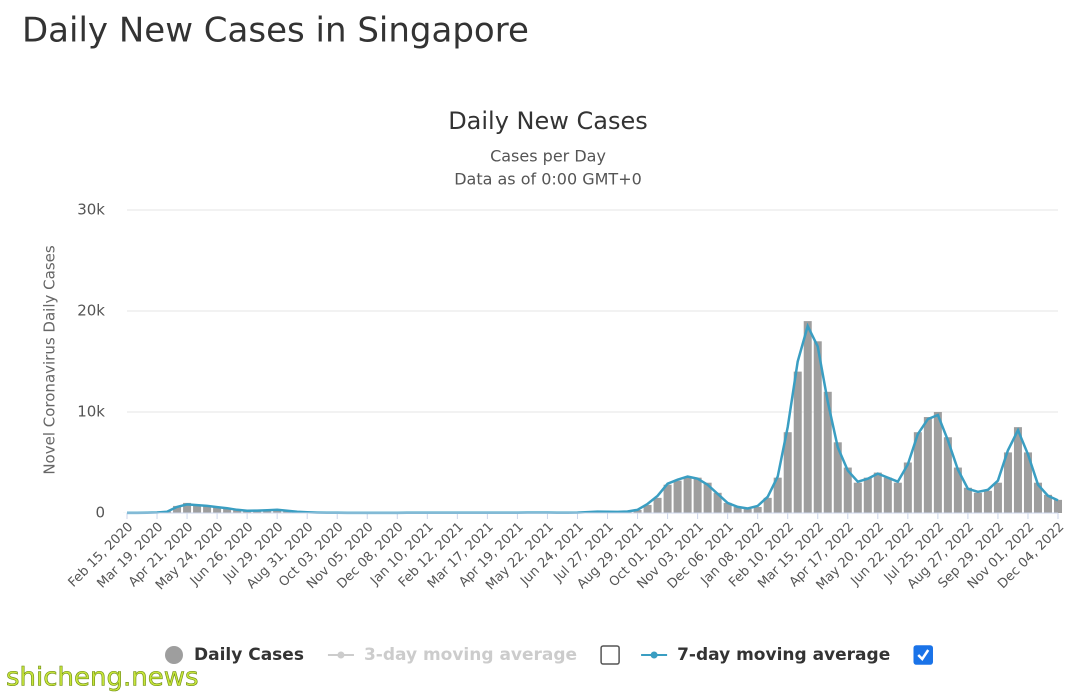 The height and width of the screenshot is (699, 1080). Describe the element at coordinates (91, 210) in the screenshot. I see `y-tick-label: 30k` at that location.